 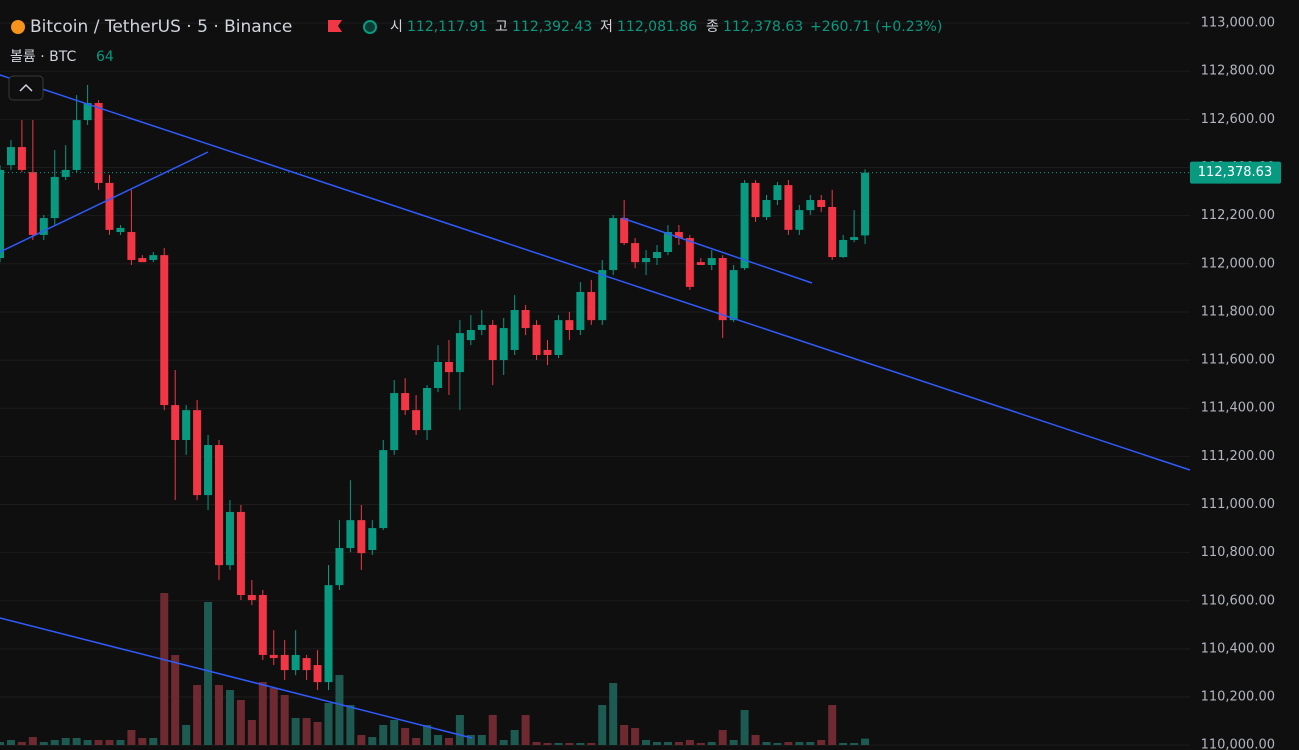 I want to click on y-tick-label: 111,000.00, so click(x=1238, y=504).